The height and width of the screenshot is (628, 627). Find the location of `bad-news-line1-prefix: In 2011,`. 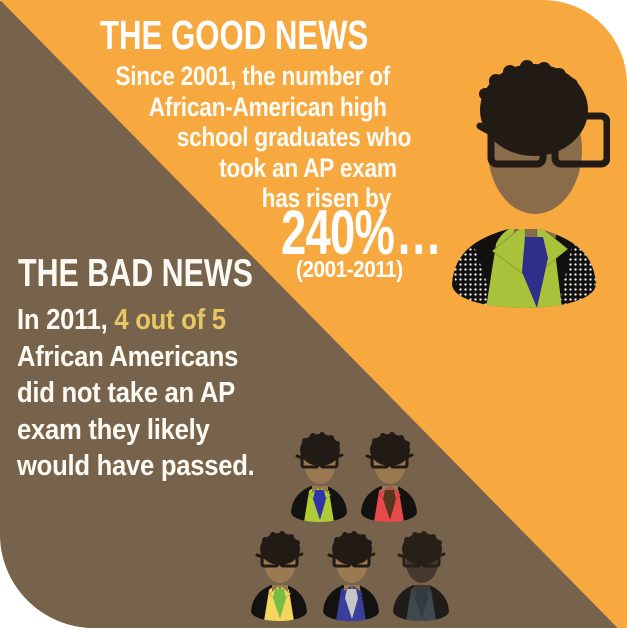

bad-news-line1-prefix: In 2011, is located at coordinates (66, 320).